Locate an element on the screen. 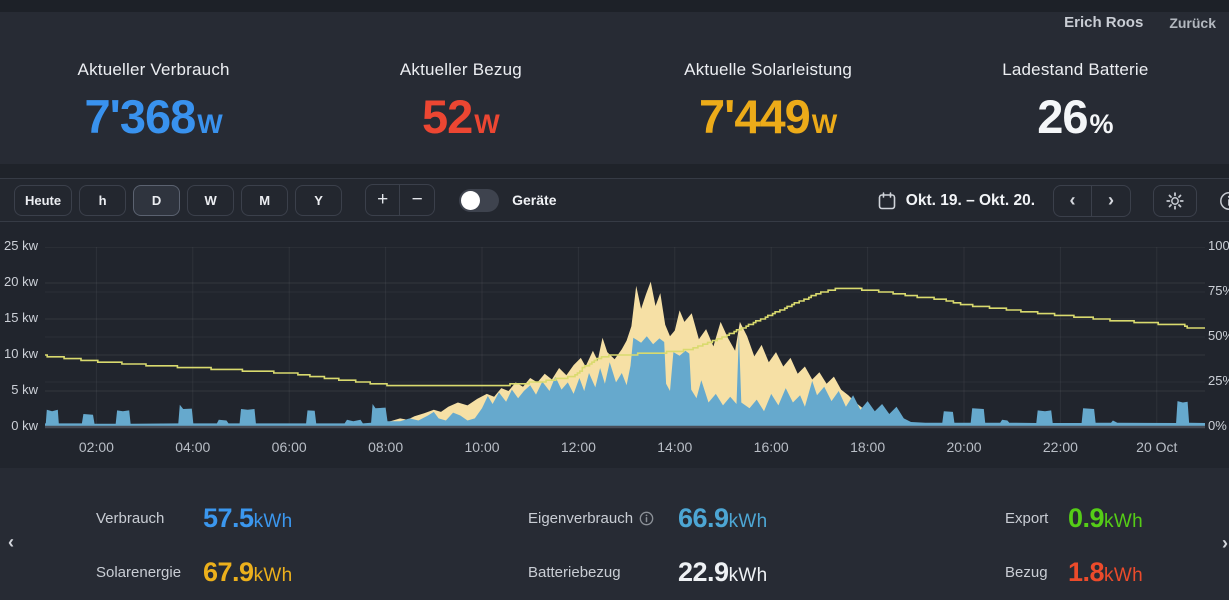 Image resolution: width=1229 pixels, height=600 pixels. user-name-link: Erich Roos is located at coordinates (1104, 22).